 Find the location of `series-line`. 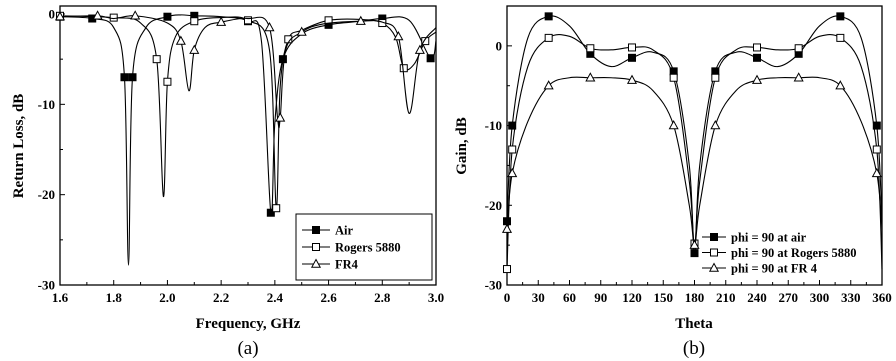

series-line is located at coordinates (248, 72).